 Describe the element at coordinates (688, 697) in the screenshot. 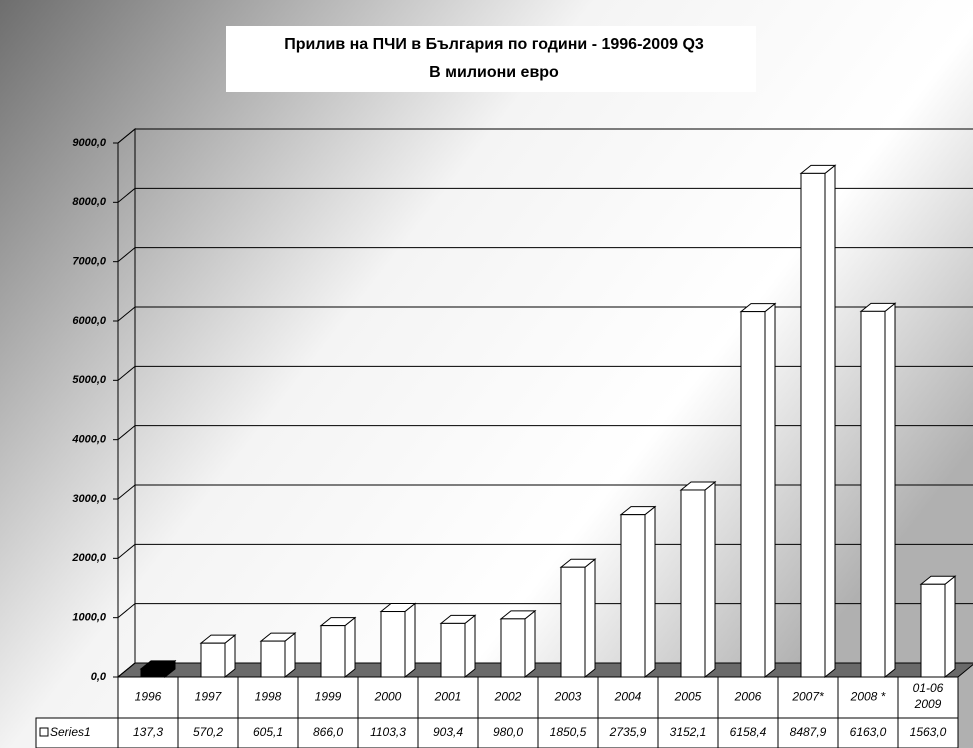

I see `x-tick-label: 2005` at that location.